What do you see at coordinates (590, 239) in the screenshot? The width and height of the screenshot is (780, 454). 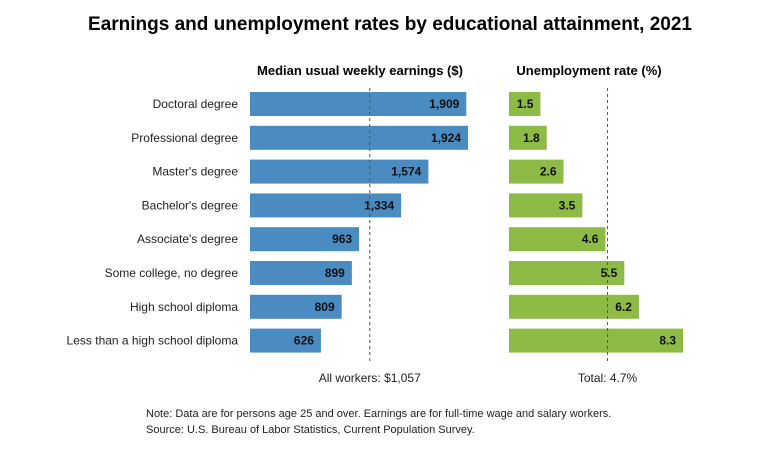 I see `unemployment-value-label: 4.6` at bounding box center [590, 239].